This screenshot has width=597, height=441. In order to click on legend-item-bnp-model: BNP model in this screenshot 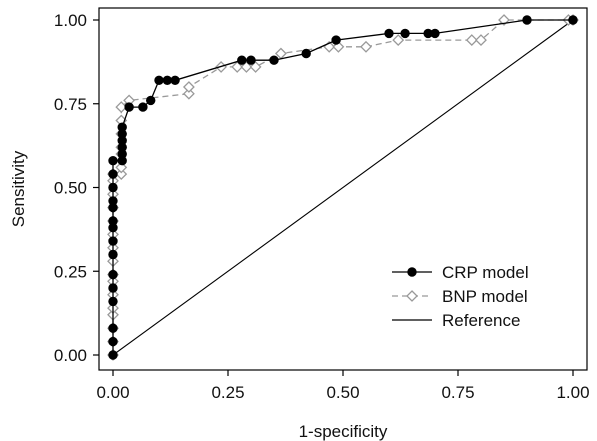, I will do `click(460, 296)`.